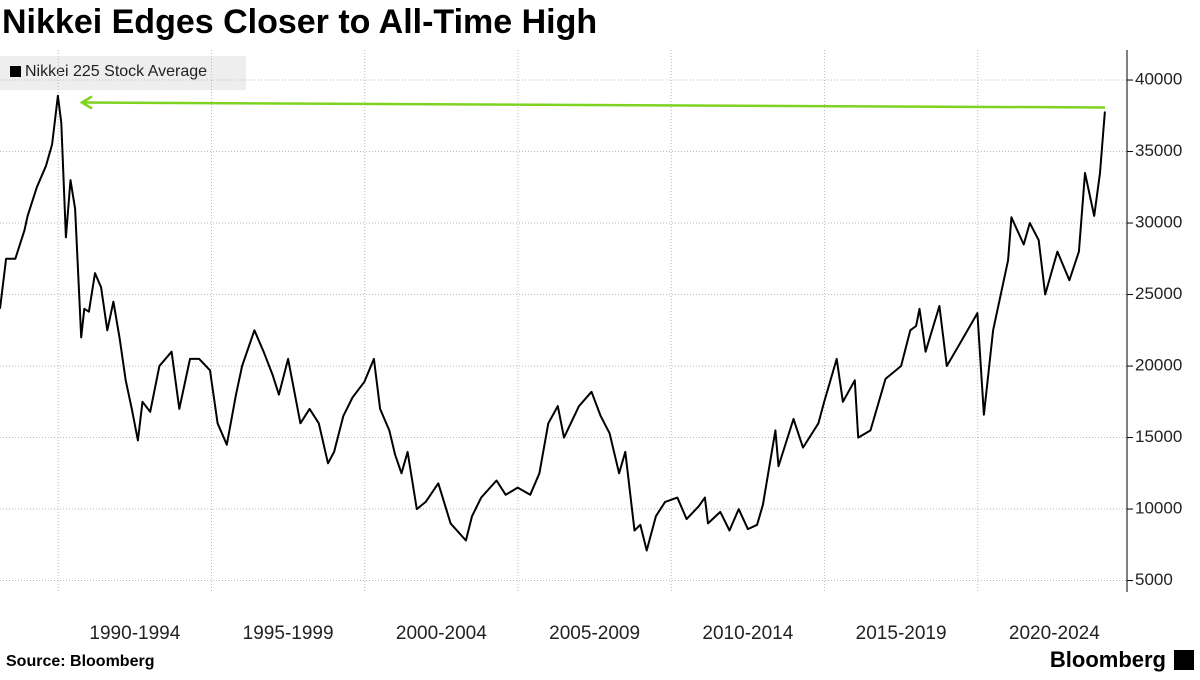 This screenshot has width=1200, height=680. I want to click on x-tick-label: 2000-2004, so click(441, 633).